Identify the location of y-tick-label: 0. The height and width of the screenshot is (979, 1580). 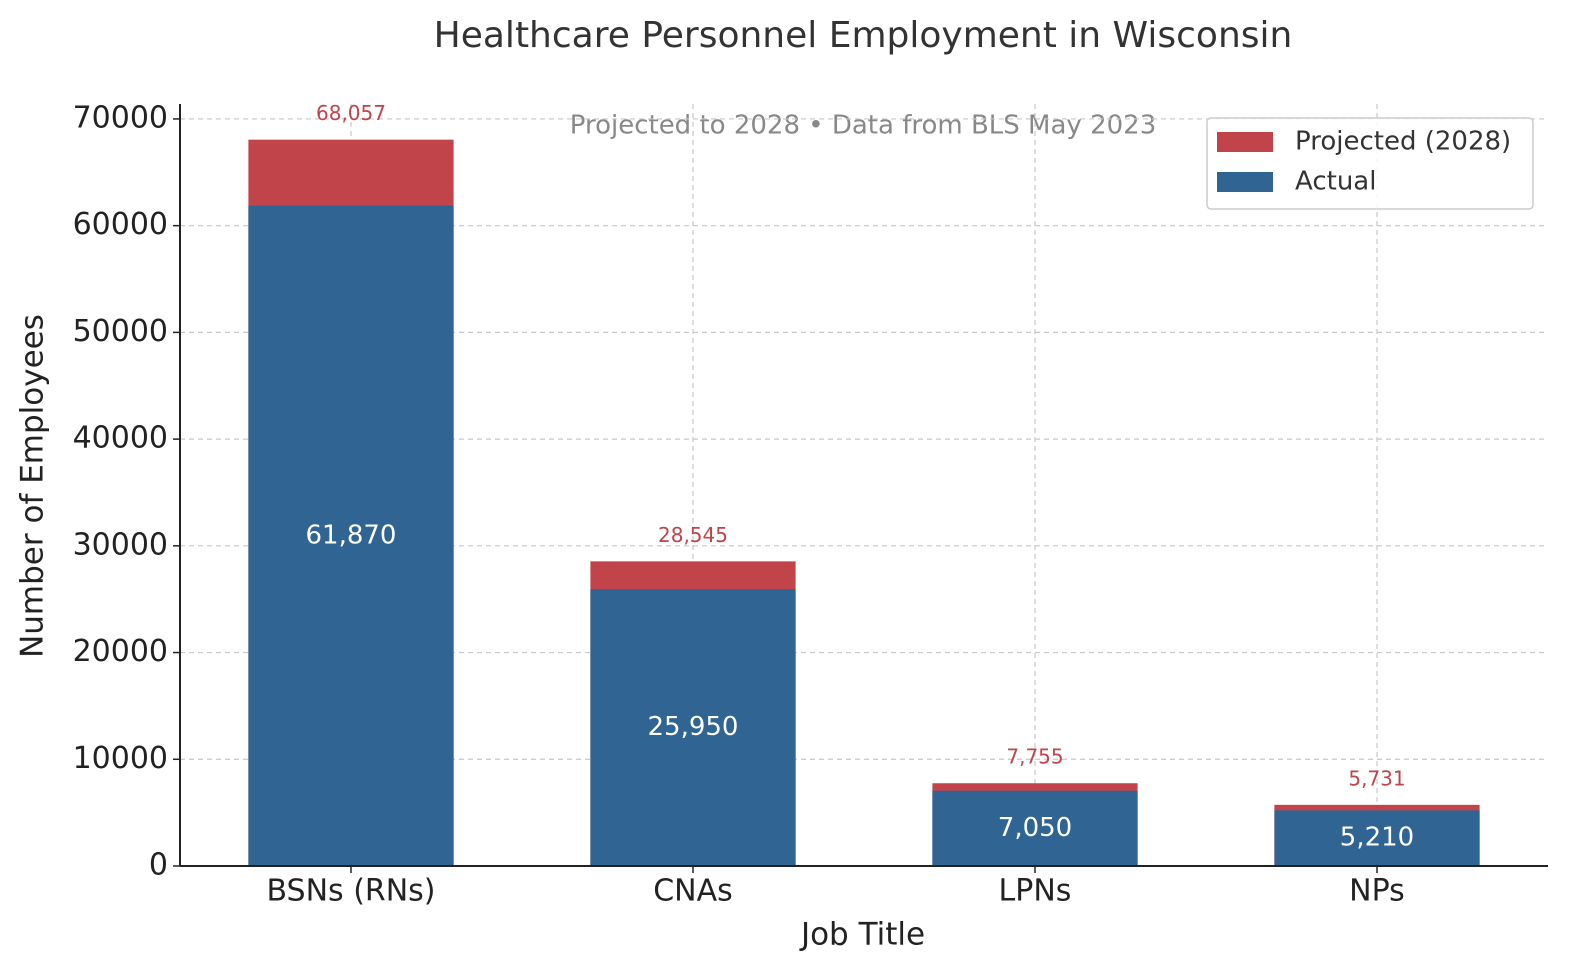
(158, 865).